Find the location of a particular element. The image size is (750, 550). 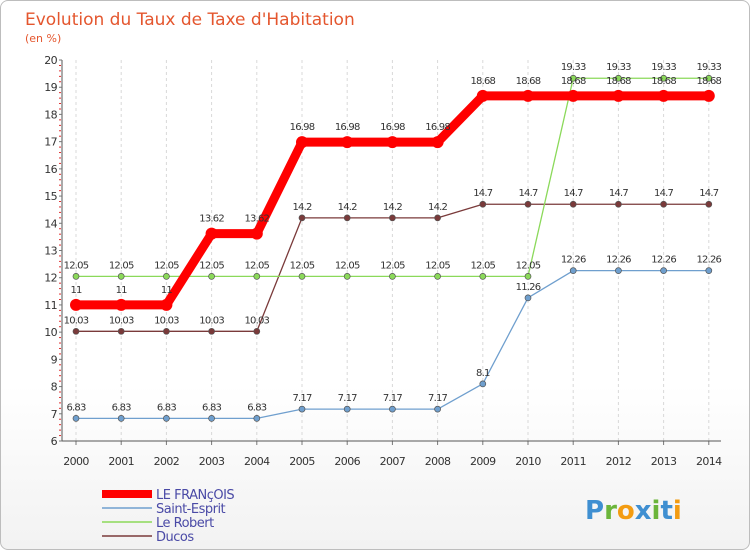

logo-letter: t is located at coordinates (666, 511).